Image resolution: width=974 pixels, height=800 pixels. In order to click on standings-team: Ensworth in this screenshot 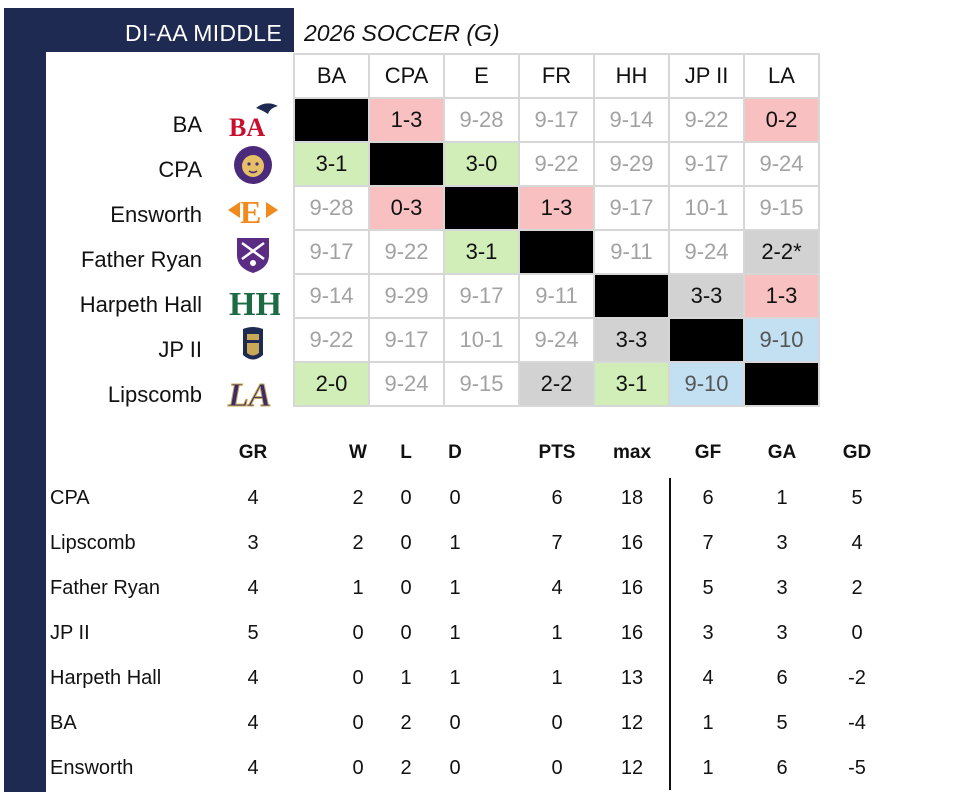, I will do `click(92, 768)`.